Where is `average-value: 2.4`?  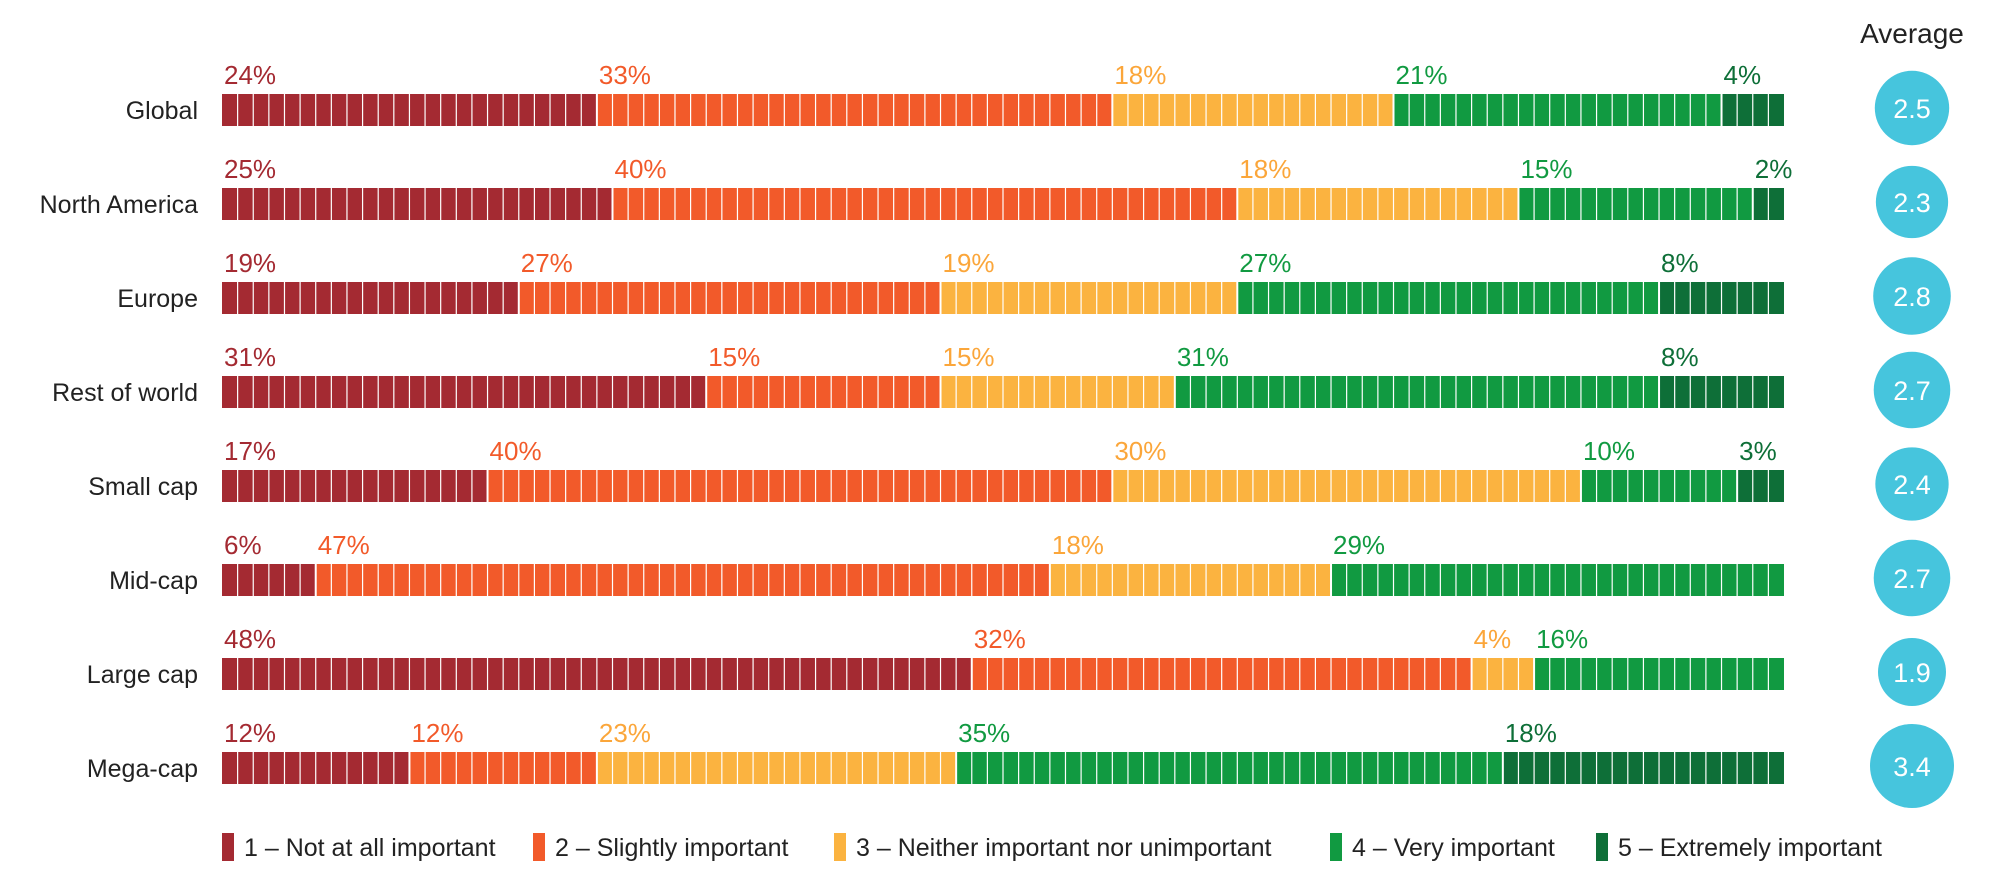
average-value: 2.4 is located at coordinates (1912, 485).